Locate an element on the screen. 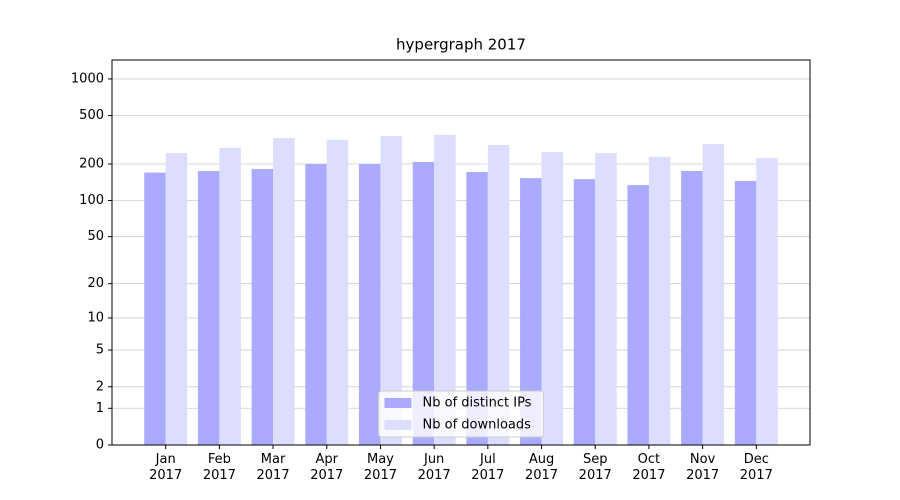  y-tick-label: 10 is located at coordinates (95, 317).